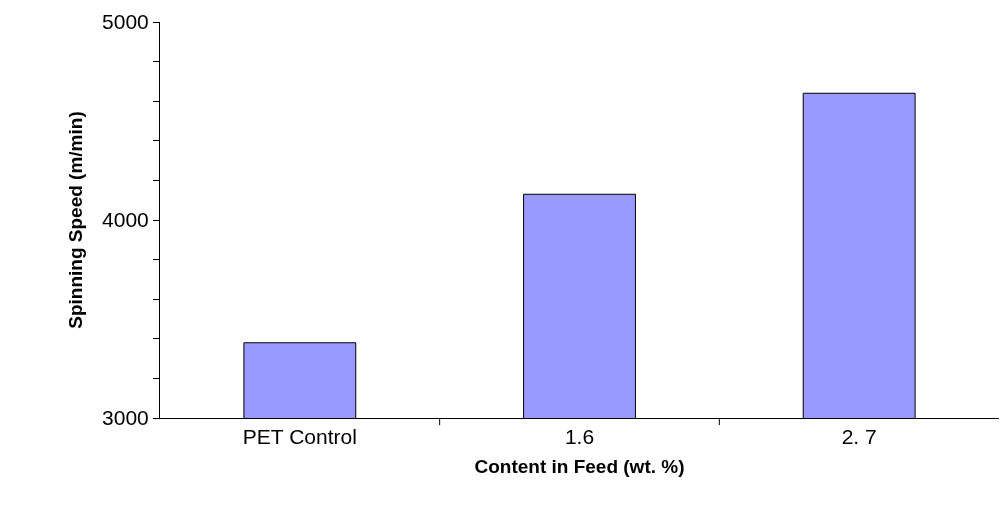 This screenshot has width=1001, height=531. Describe the element at coordinates (299, 437) in the screenshot. I see `x-tick-label: PET Control` at that location.